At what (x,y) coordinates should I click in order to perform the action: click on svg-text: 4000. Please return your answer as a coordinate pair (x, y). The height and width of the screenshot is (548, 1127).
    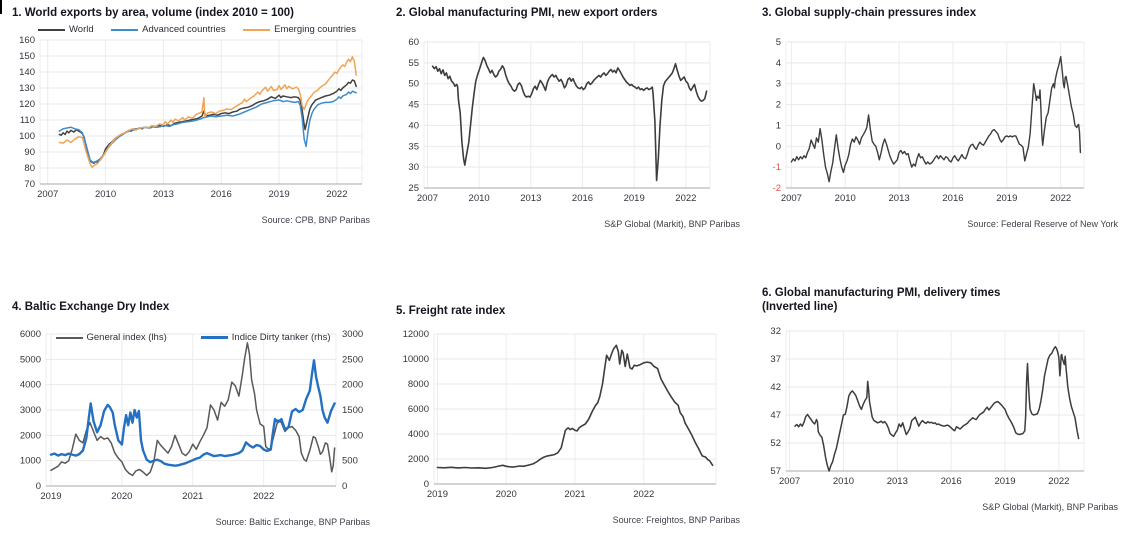
    Looking at the image, I should click on (418, 434).